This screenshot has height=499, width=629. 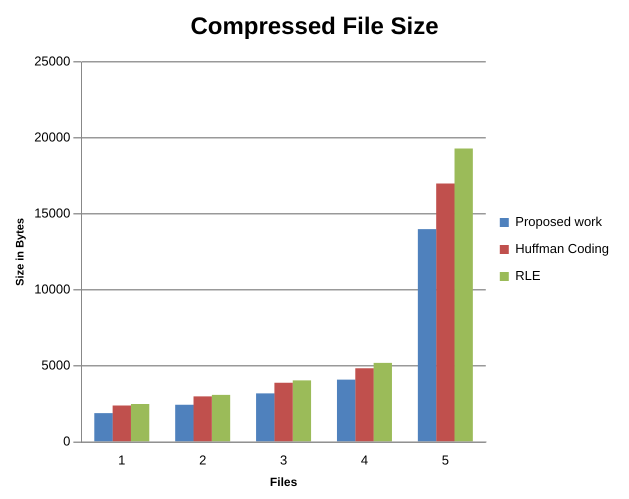 What do you see at coordinates (122, 460) in the screenshot?
I see `x-tick-label: 1` at bounding box center [122, 460].